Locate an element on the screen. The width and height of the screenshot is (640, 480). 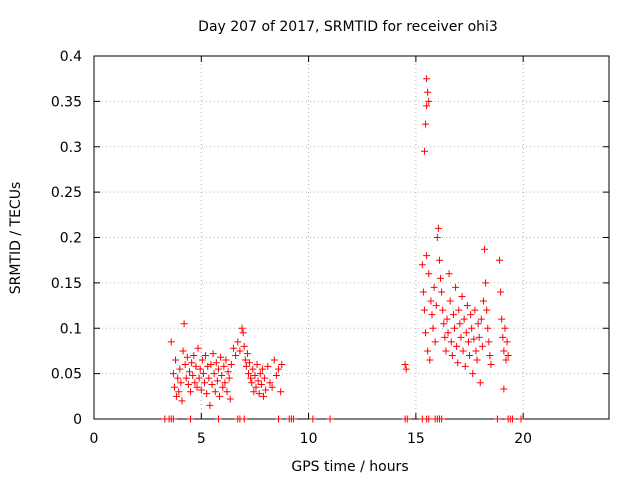
x-tick-label: 0 is located at coordinates (94, 439).